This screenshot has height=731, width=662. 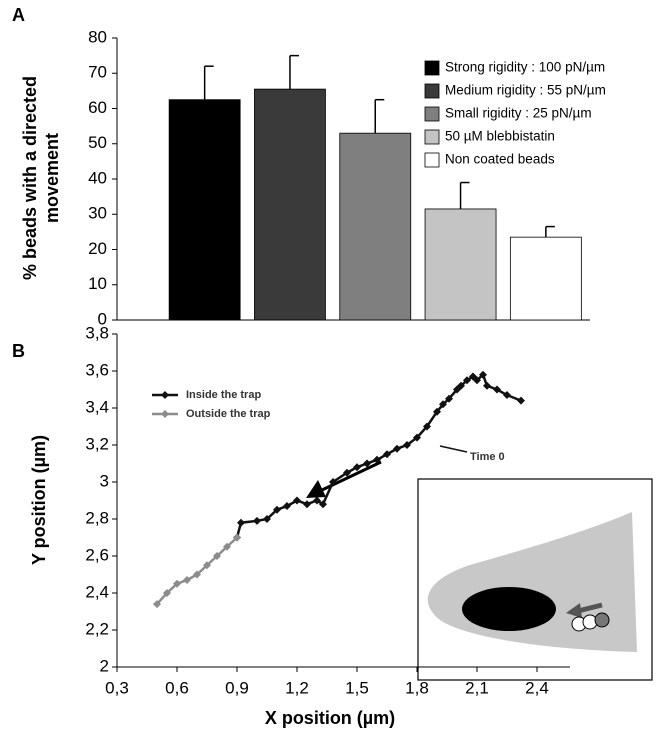 What do you see at coordinates (104, 665) in the screenshot?
I see `y-tick-label: 2` at bounding box center [104, 665].